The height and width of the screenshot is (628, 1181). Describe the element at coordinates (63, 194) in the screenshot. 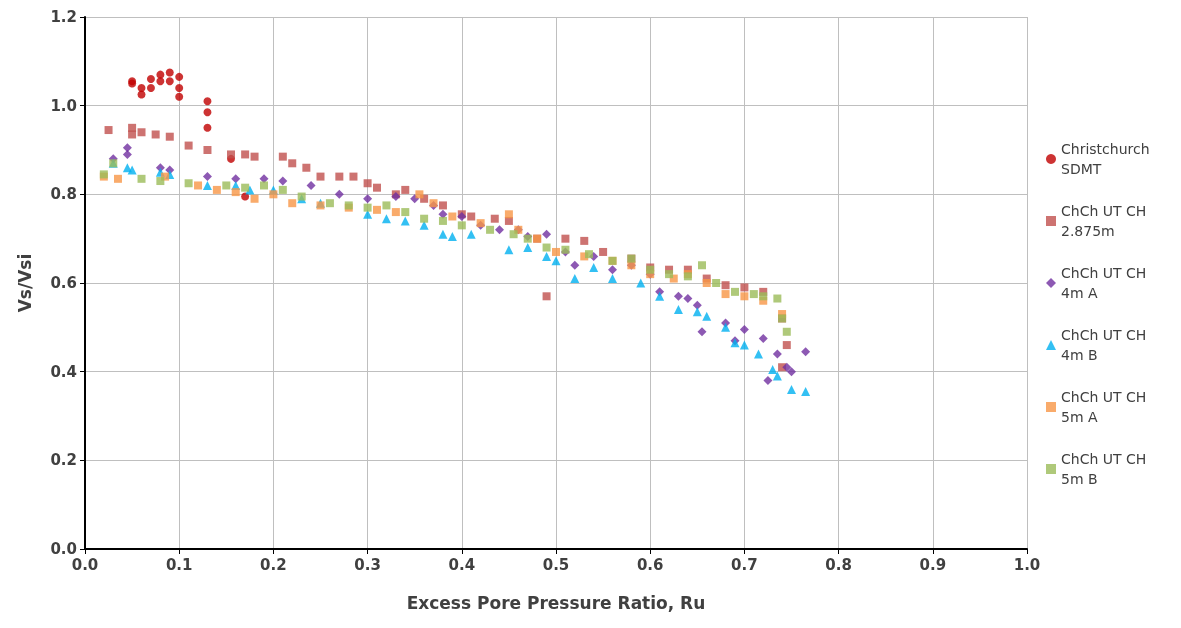

I see `y-tick-label: 0.8` at that location.